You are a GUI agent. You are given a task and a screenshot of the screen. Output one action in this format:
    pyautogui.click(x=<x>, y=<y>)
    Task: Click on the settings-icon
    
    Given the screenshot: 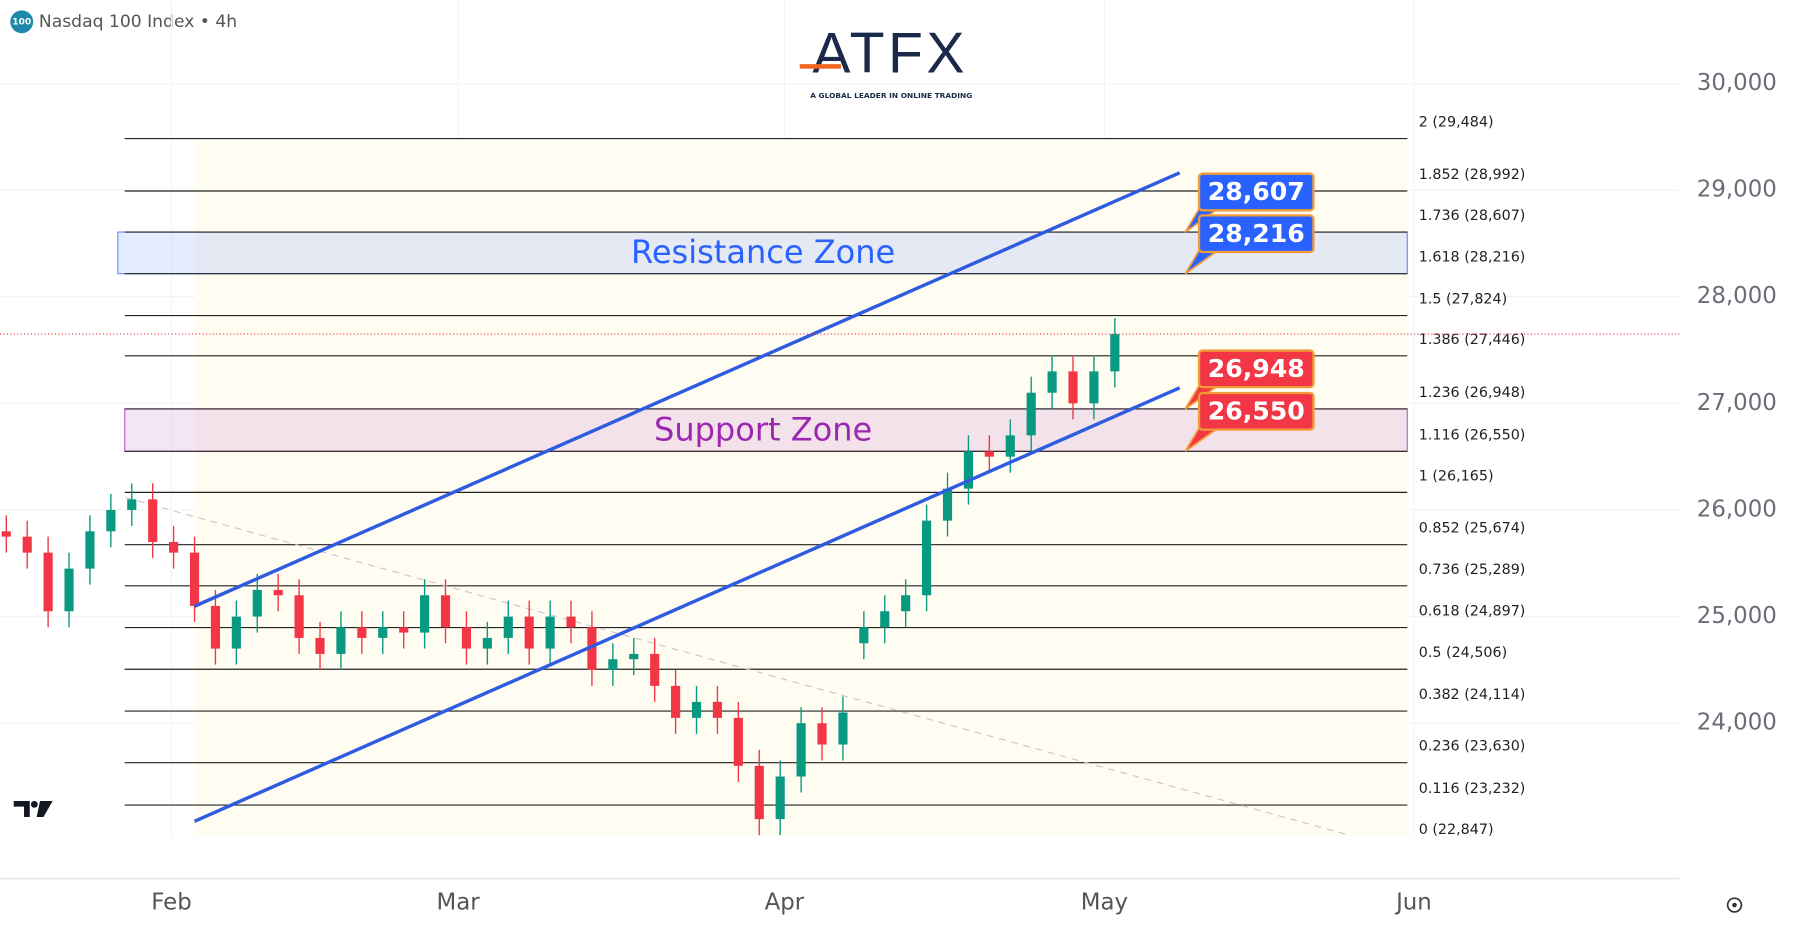 What is the action you would take?
    pyautogui.click(x=1734, y=905)
    